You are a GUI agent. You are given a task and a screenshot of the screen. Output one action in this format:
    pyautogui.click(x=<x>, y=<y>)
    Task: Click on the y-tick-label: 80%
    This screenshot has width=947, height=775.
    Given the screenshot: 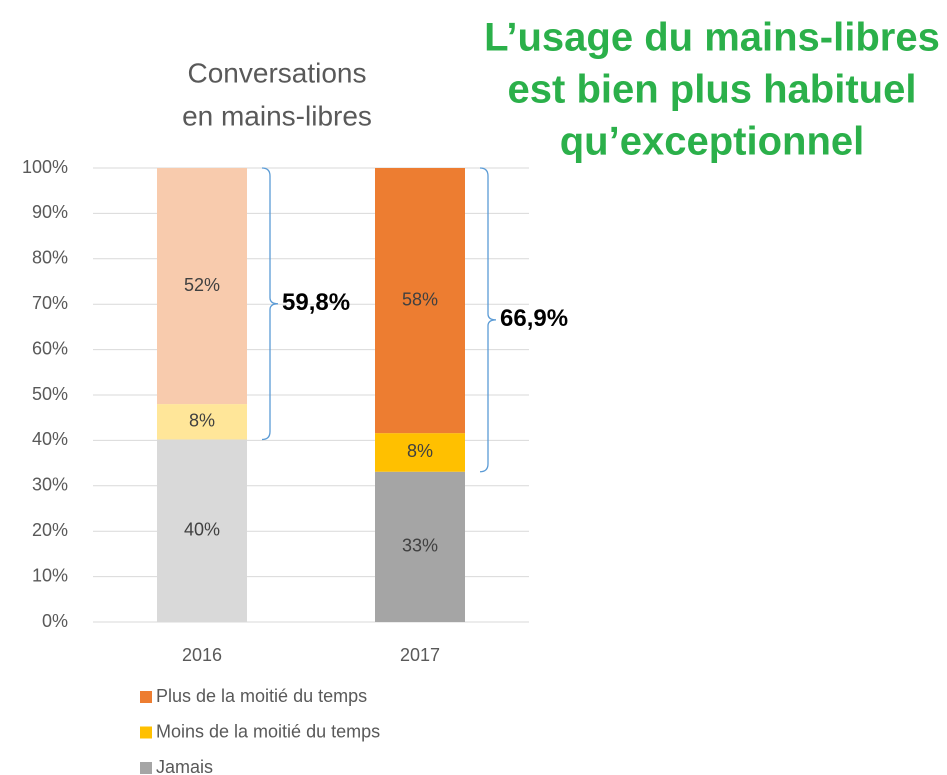 What is the action you would take?
    pyautogui.click(x=50, y=258)
    